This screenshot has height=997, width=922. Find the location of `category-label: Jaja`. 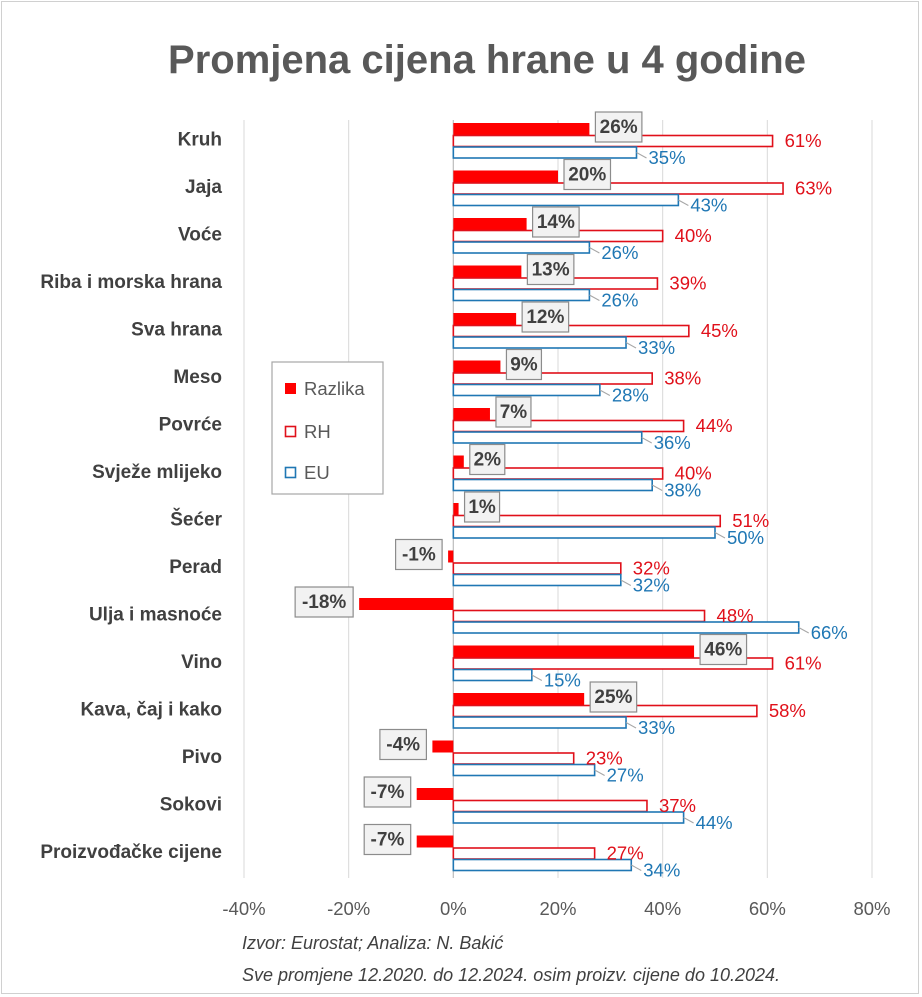

category-label: Jaja is located at coordinates (203, 187).